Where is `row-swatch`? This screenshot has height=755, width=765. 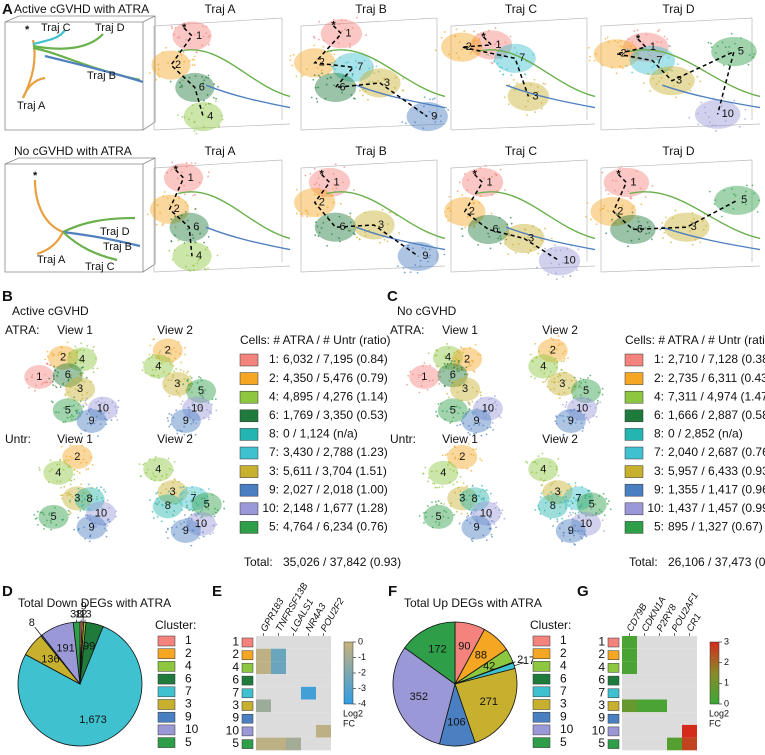
row-swatch is located at coordinates (247, 655).